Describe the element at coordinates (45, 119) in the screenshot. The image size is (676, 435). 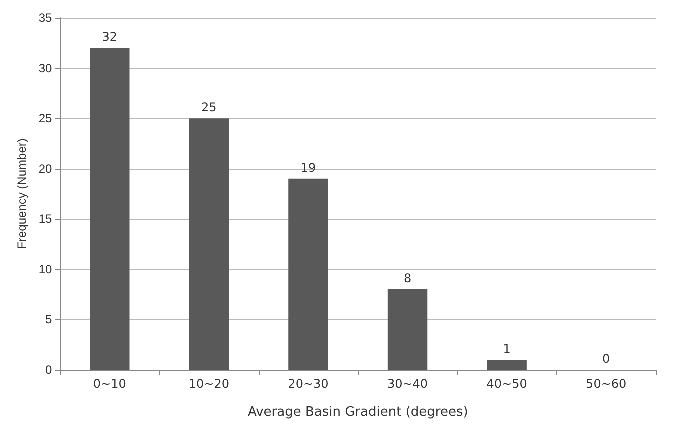
I see `y-tick-label: 25` at that location.